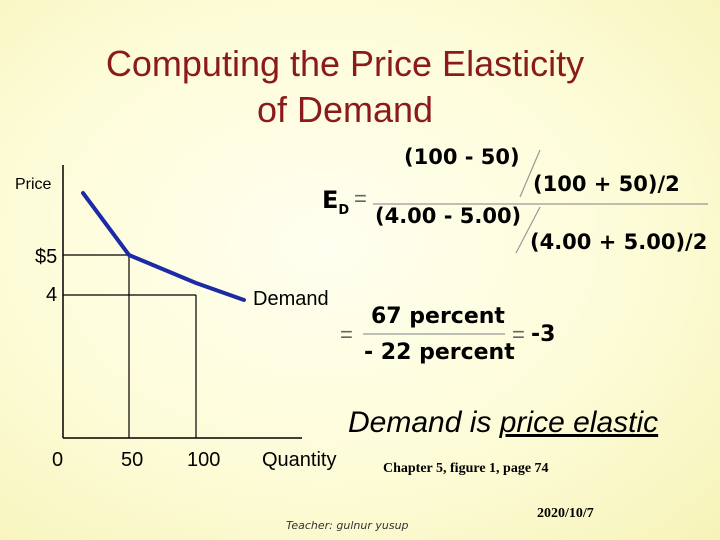  I want to click on elasticity-symbol: ED, so click(335, 202).